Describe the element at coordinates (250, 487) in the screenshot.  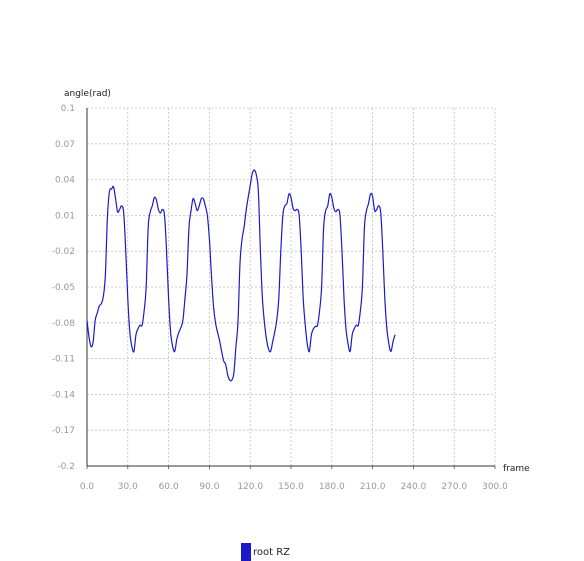
I see `x-tick-label: 120.0` at that location.